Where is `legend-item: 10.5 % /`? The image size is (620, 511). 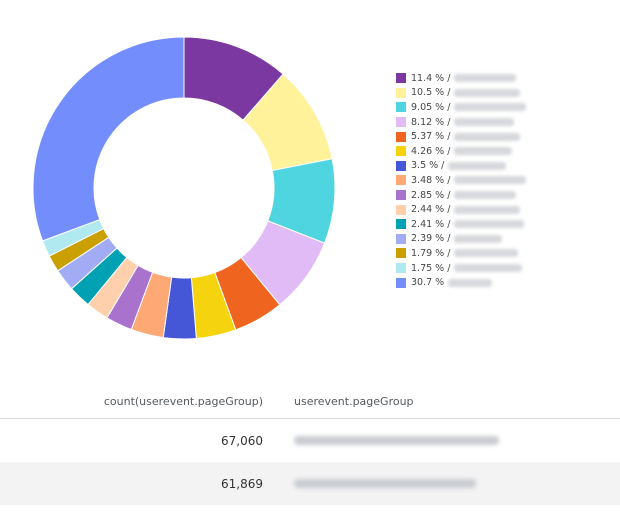
legend-item: 10.5 % / is located at coordinates (506, 93).